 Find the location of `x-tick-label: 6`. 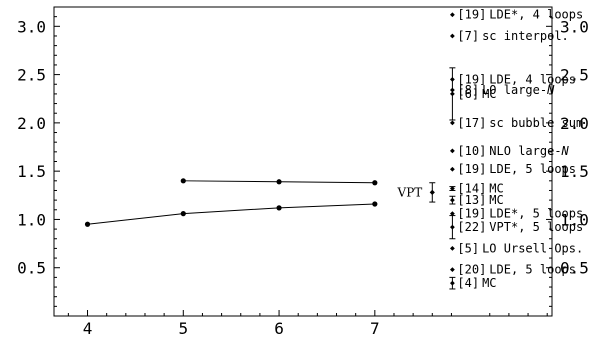

x-tick-label: 6 is located at coordinates (279, 328).